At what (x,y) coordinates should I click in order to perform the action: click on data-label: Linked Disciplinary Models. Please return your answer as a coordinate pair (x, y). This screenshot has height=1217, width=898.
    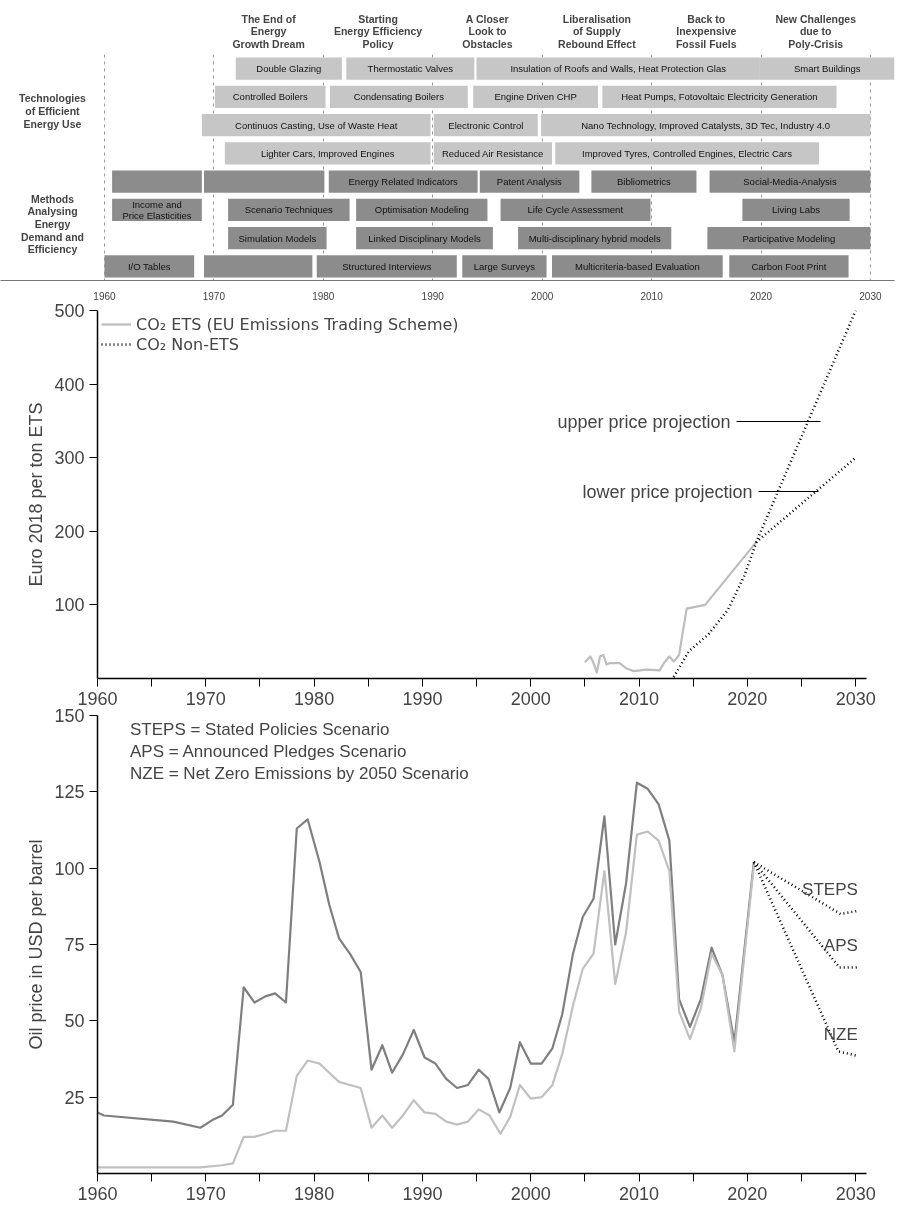
    Looking at the image, I should click on (424, 238).